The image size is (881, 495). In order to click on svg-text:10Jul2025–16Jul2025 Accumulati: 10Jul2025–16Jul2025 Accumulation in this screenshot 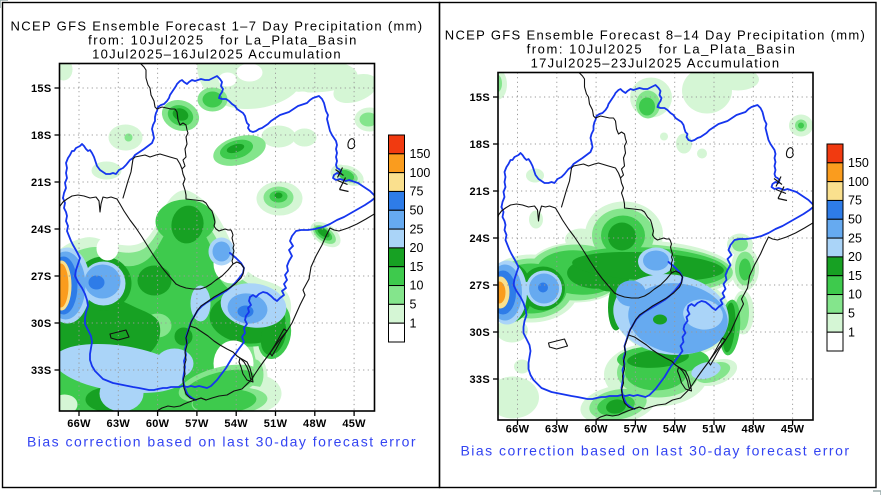, I will do `click(217, 54)`.